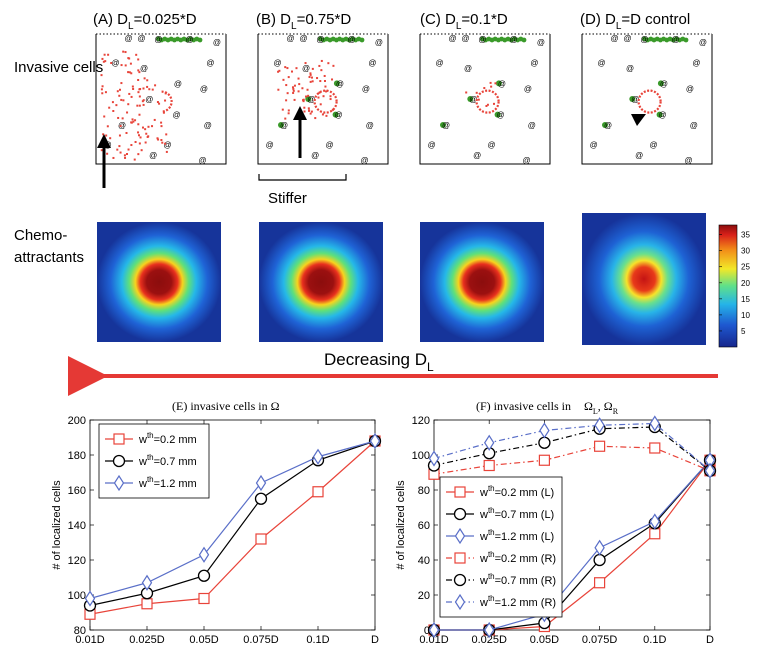  What do you see at coordinates (77, 491) in the screenshot?
I see `y-tick-label: 160` at bounding box center [77, 491].